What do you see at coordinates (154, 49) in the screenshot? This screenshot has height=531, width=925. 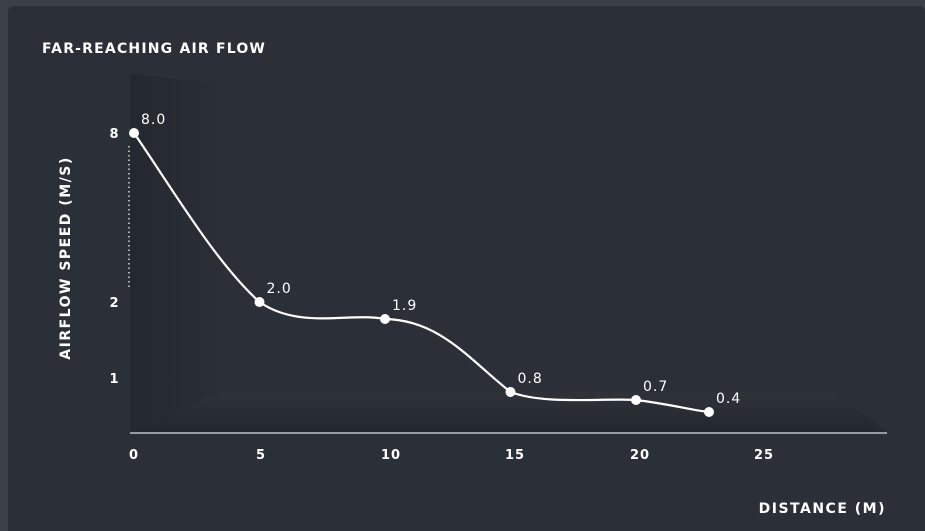 I see `chart-title: FAR-REACHING AIR FLOW` at bounding box center [154, 49].